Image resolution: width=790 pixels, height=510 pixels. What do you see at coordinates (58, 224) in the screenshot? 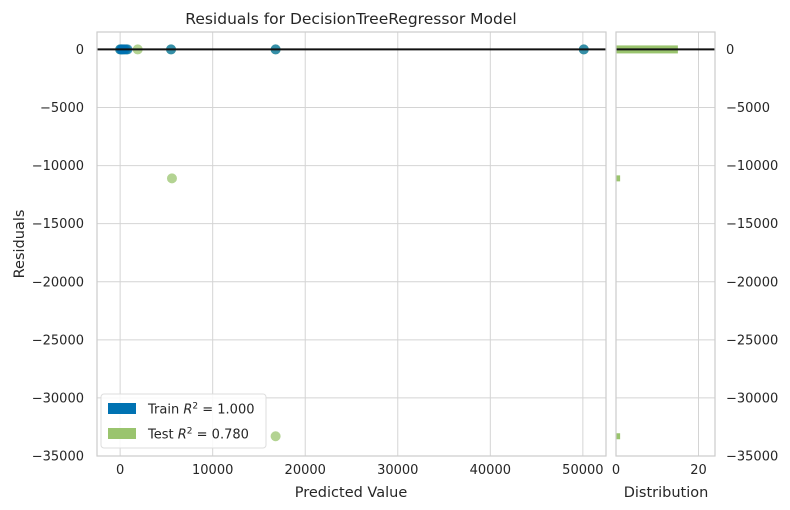
I see `y-tick-label: −15000` at bounding box center [58, 224].